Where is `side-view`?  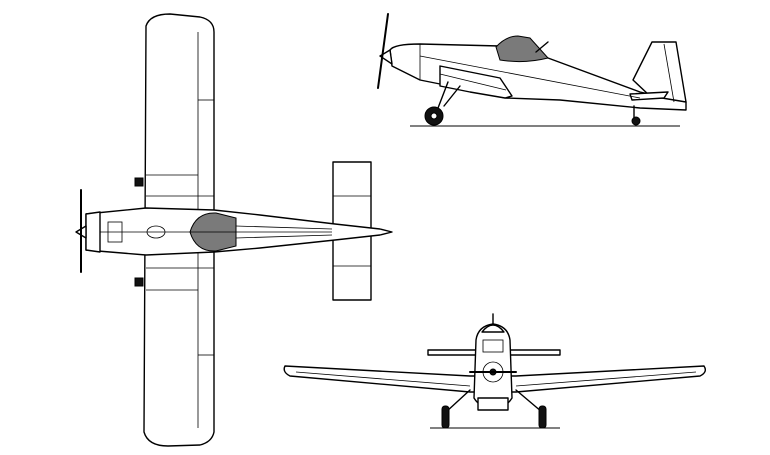
side-view is located at coordinates (532, 70).